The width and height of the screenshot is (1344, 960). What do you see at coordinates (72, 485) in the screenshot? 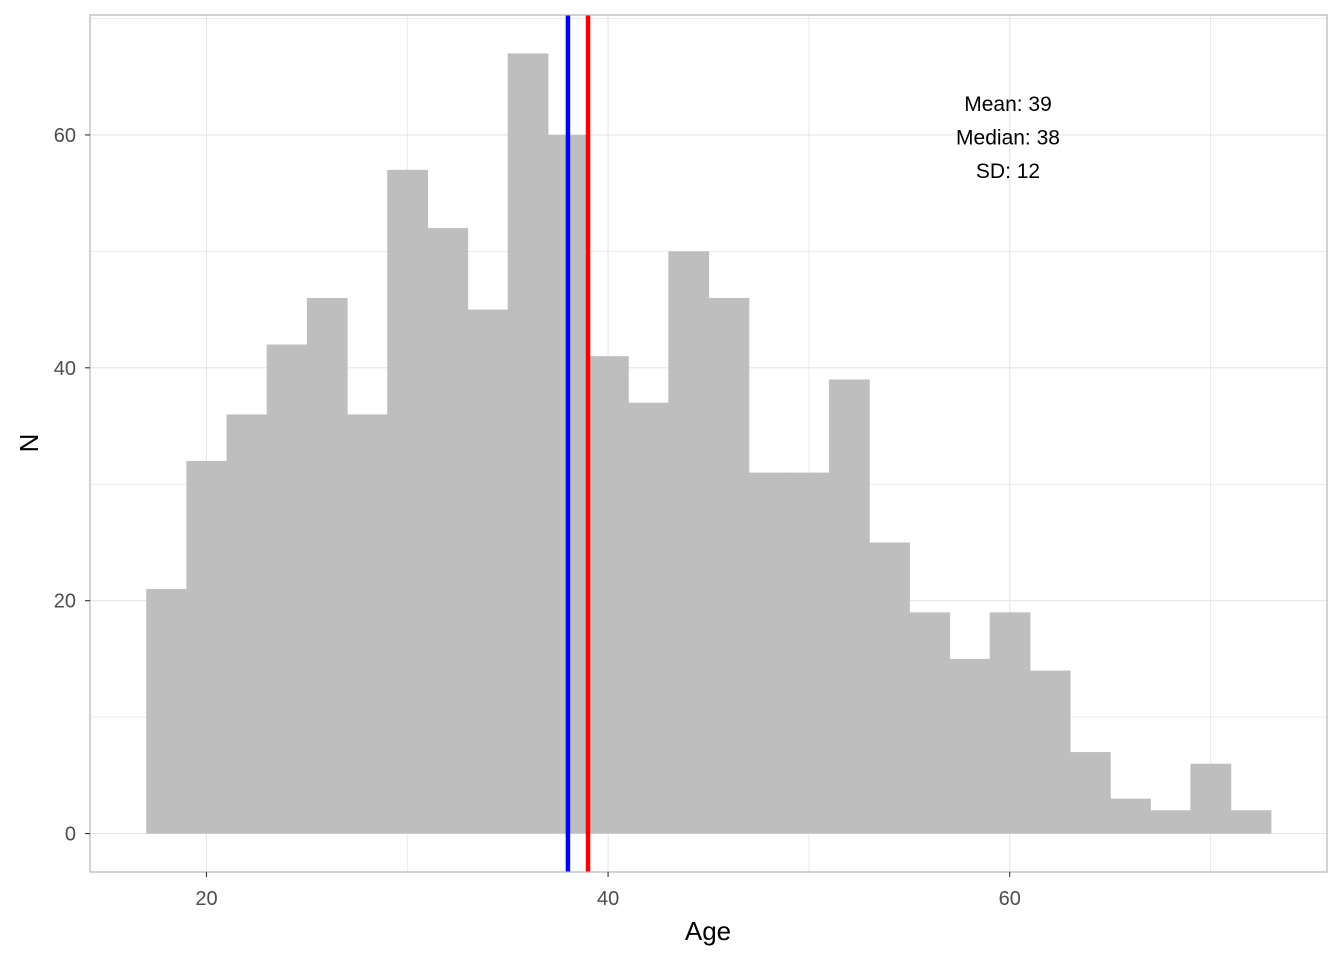
I see `y-axis-ticks: 0 20 40 60` at bounding box center [72, 485].